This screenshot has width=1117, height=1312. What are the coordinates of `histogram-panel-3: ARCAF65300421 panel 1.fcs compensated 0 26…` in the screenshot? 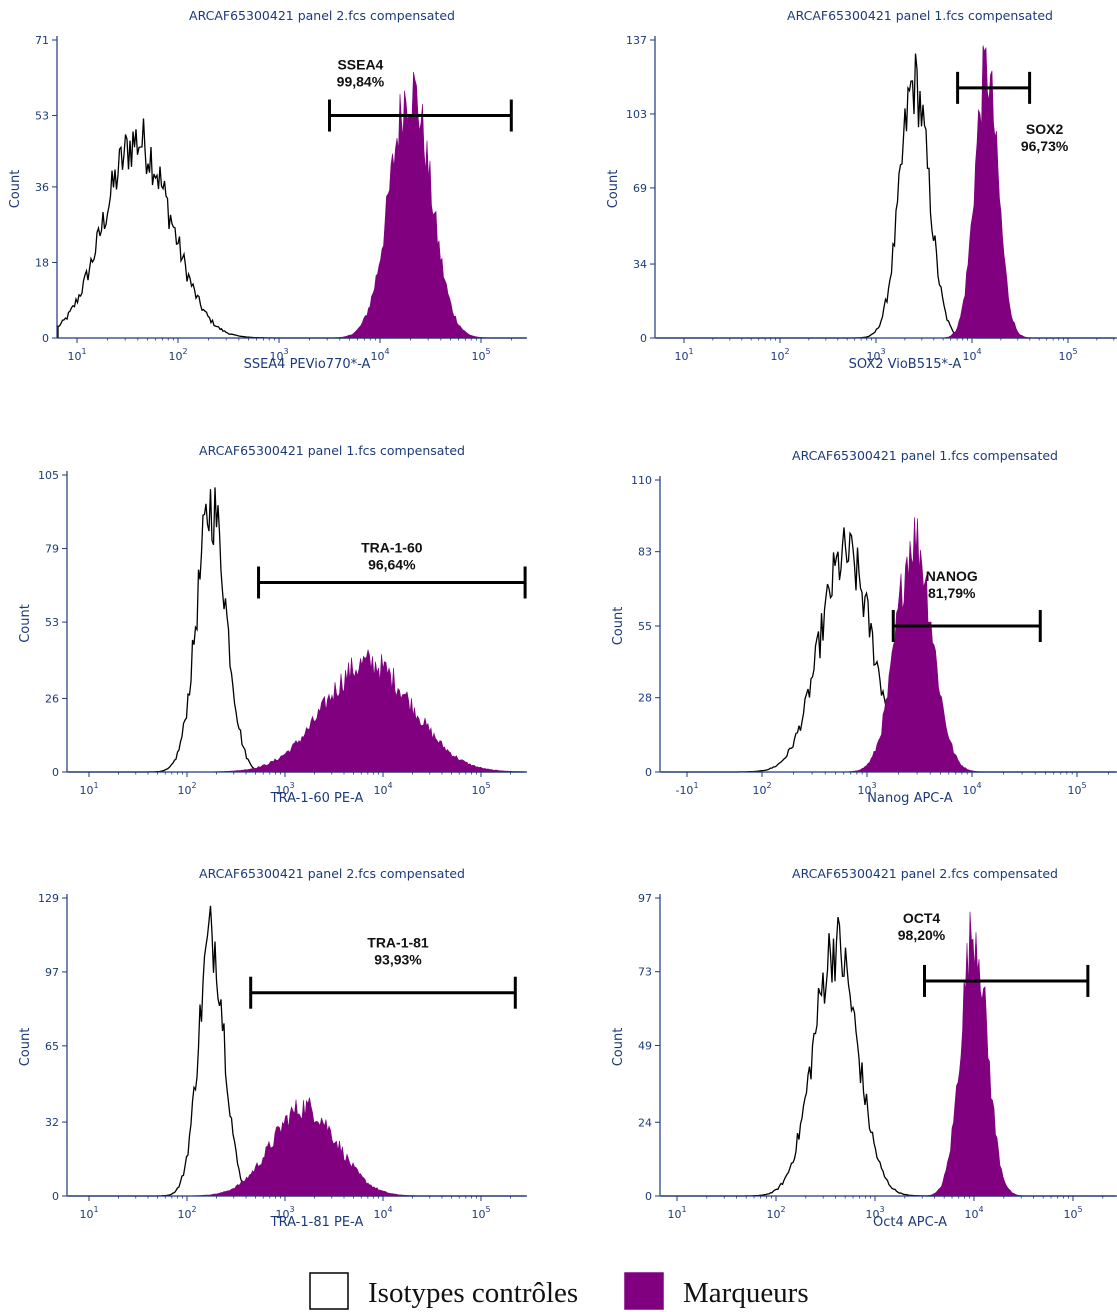 It's located at (272, 624).